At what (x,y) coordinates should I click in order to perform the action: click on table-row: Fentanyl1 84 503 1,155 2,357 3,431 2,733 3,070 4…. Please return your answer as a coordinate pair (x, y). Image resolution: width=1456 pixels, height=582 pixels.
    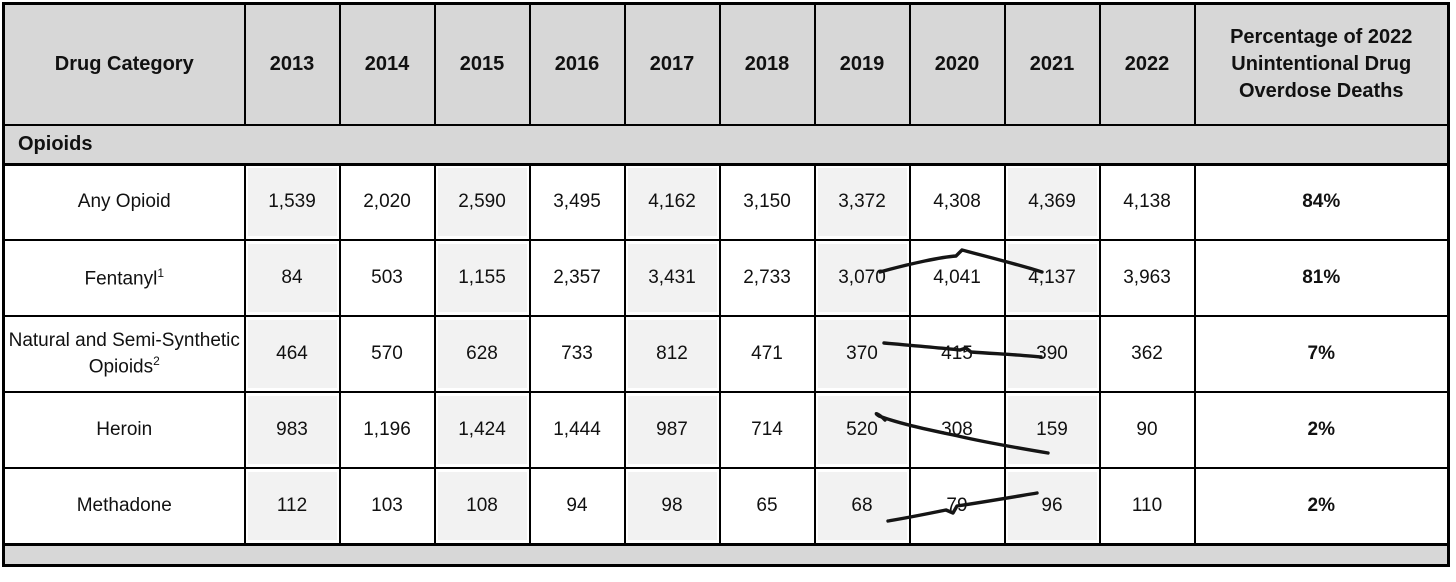
    Looking at the image, I should click on (726, 278).